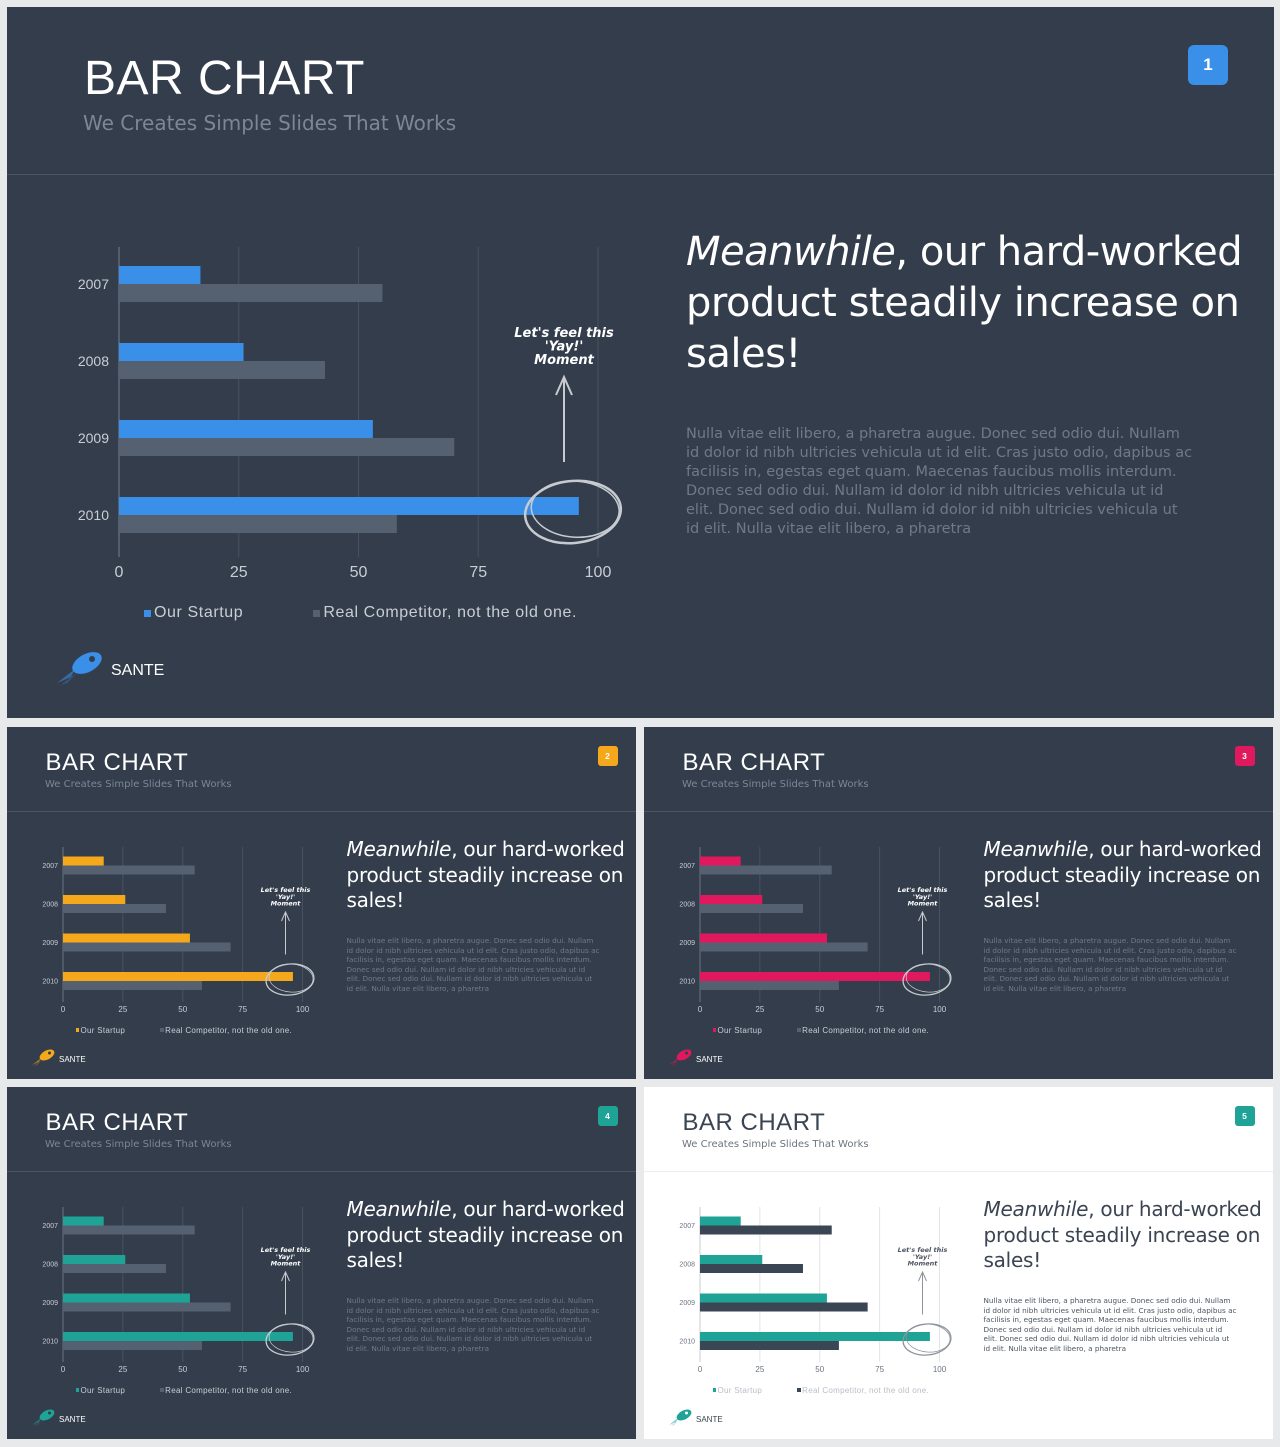 The width and height of the screenshot is (1280, 1447). Describe the element at coordinates (182, 1369) in the screenshot. I see `x-tick-label: 50` at that location.